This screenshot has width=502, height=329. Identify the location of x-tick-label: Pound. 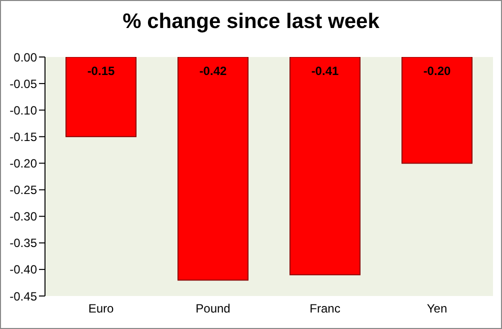
(213, 309).